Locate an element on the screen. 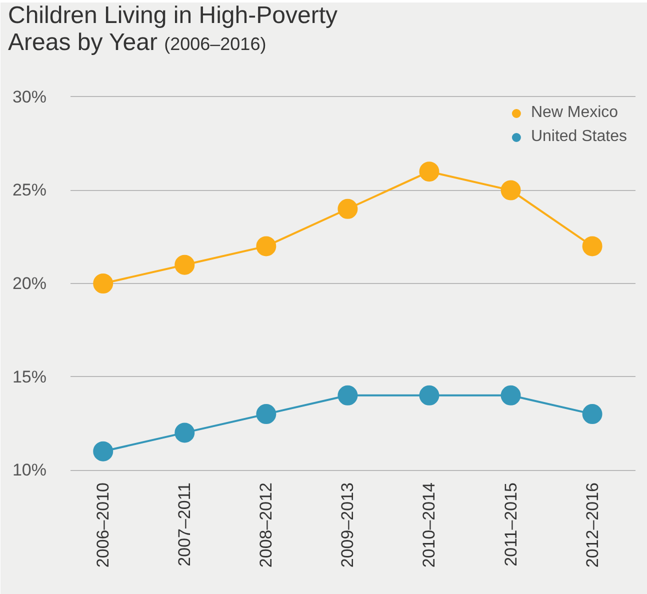  y-tick-label: 10% is located at coordinates (29, 470).